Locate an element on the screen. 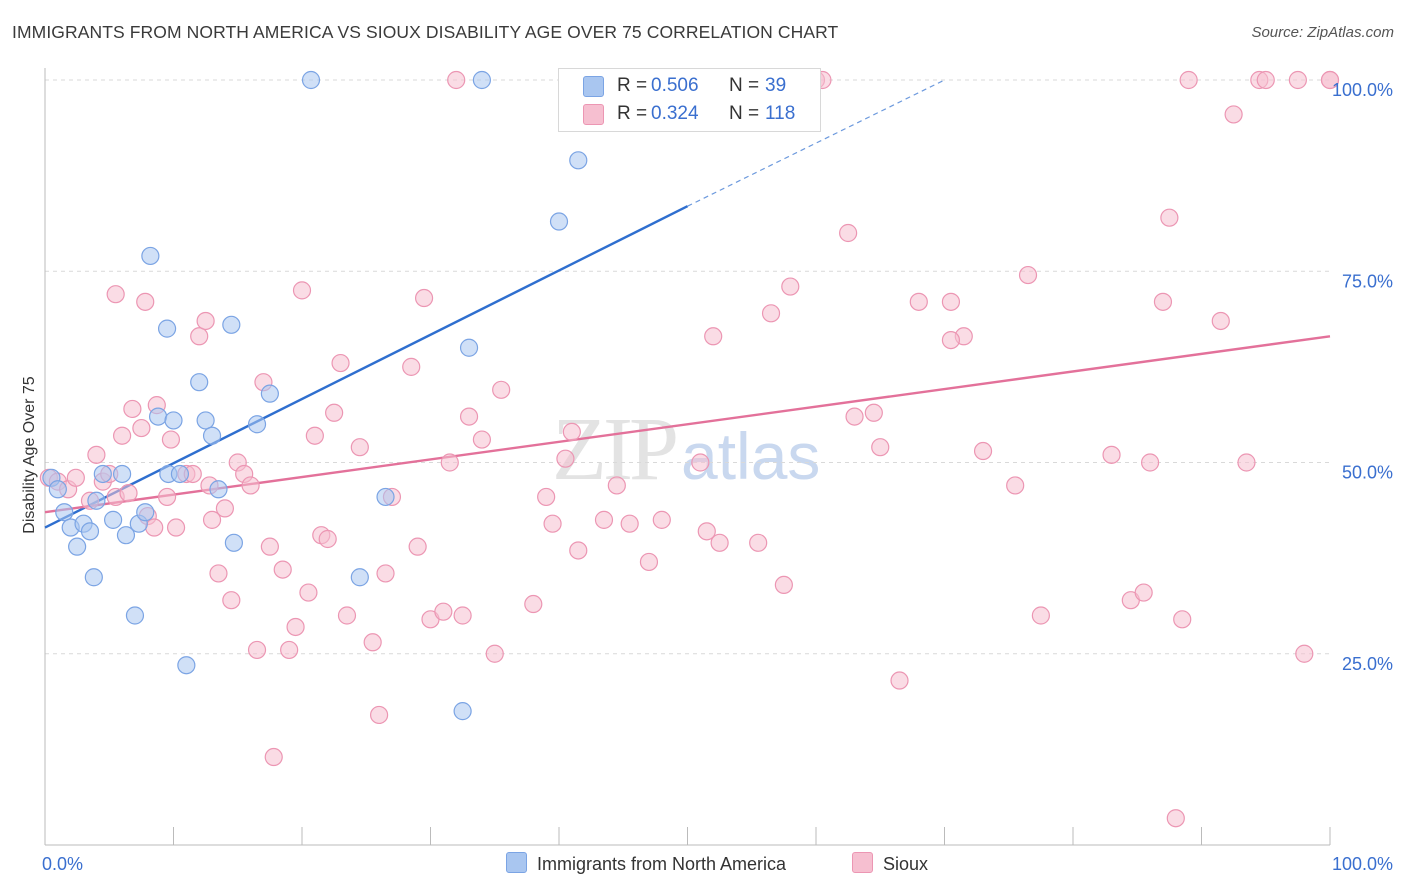  y-tick-label: 25.0% is located at coordinates (1367, 664).